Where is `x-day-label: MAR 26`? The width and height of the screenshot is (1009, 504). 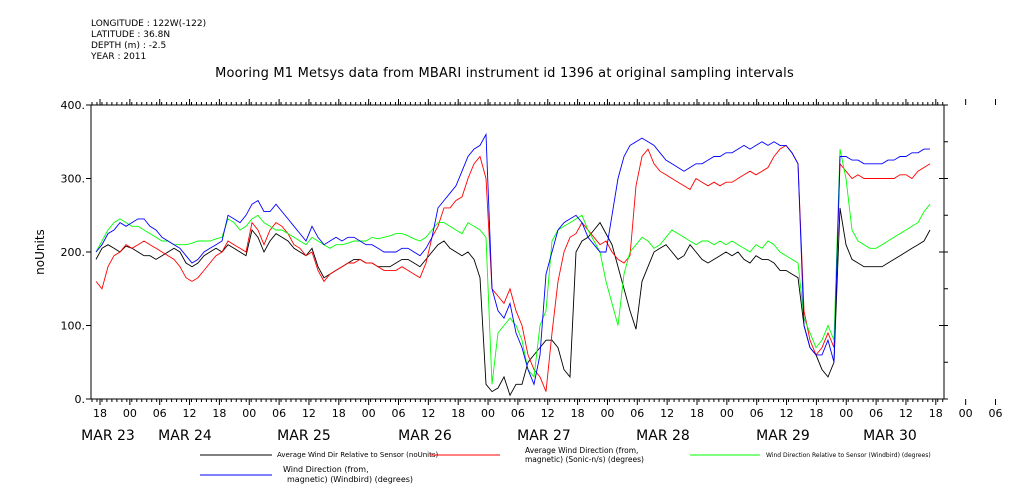
x-day-label: MAR 26 is located at coordinates (425, 436).